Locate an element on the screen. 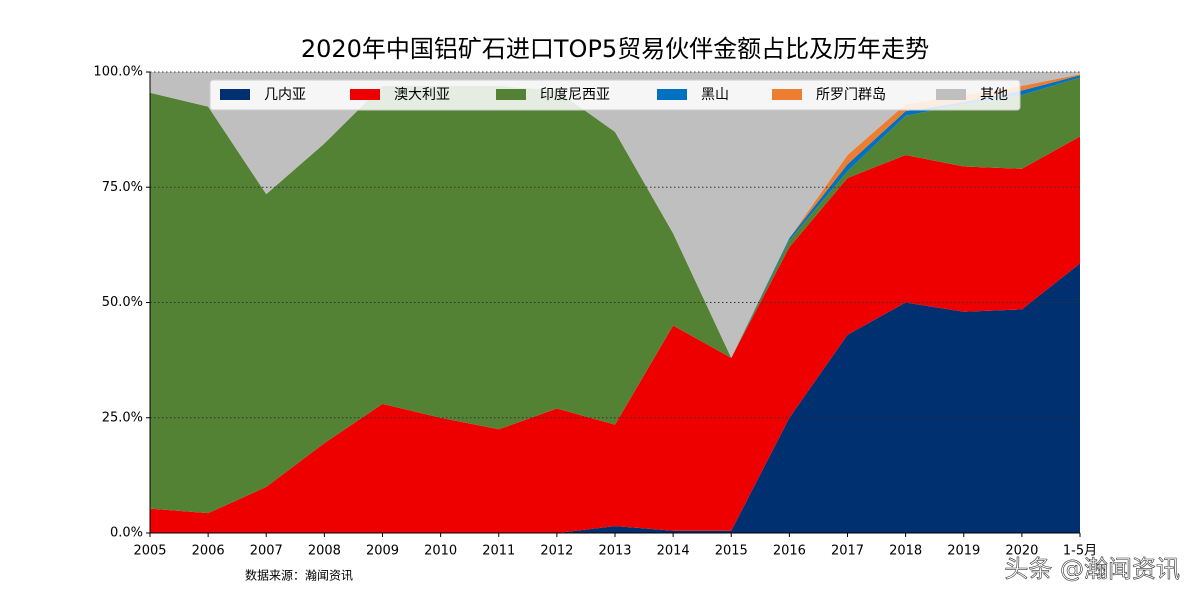 The width and height of the screenshot is (1200, 600). chart-title: 2020年中国铝矿石进口TOP5贸易伙伴金额占比及历年走势 is located at coordinates (615, 49).